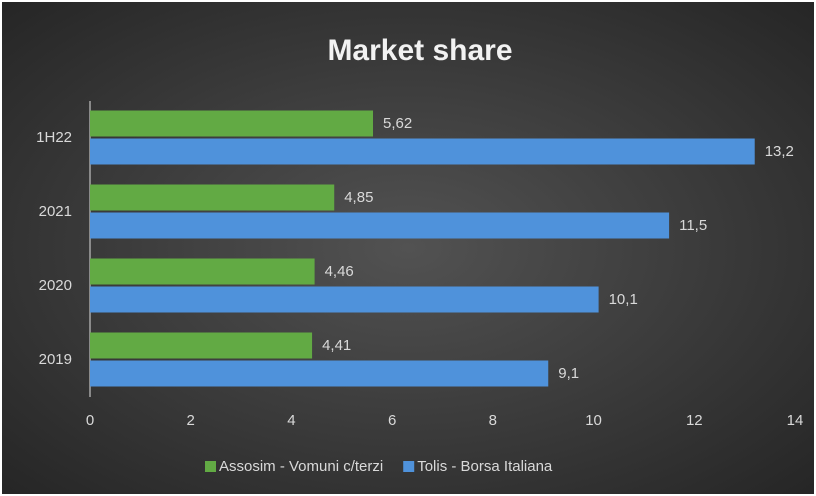 Image resolution: width=816 pixels, height=496 pixels. What do you see at coordinates (54, 137) in the screenshot?
I see `y-tick-label: 1H22` at bounding box center [54, 137].